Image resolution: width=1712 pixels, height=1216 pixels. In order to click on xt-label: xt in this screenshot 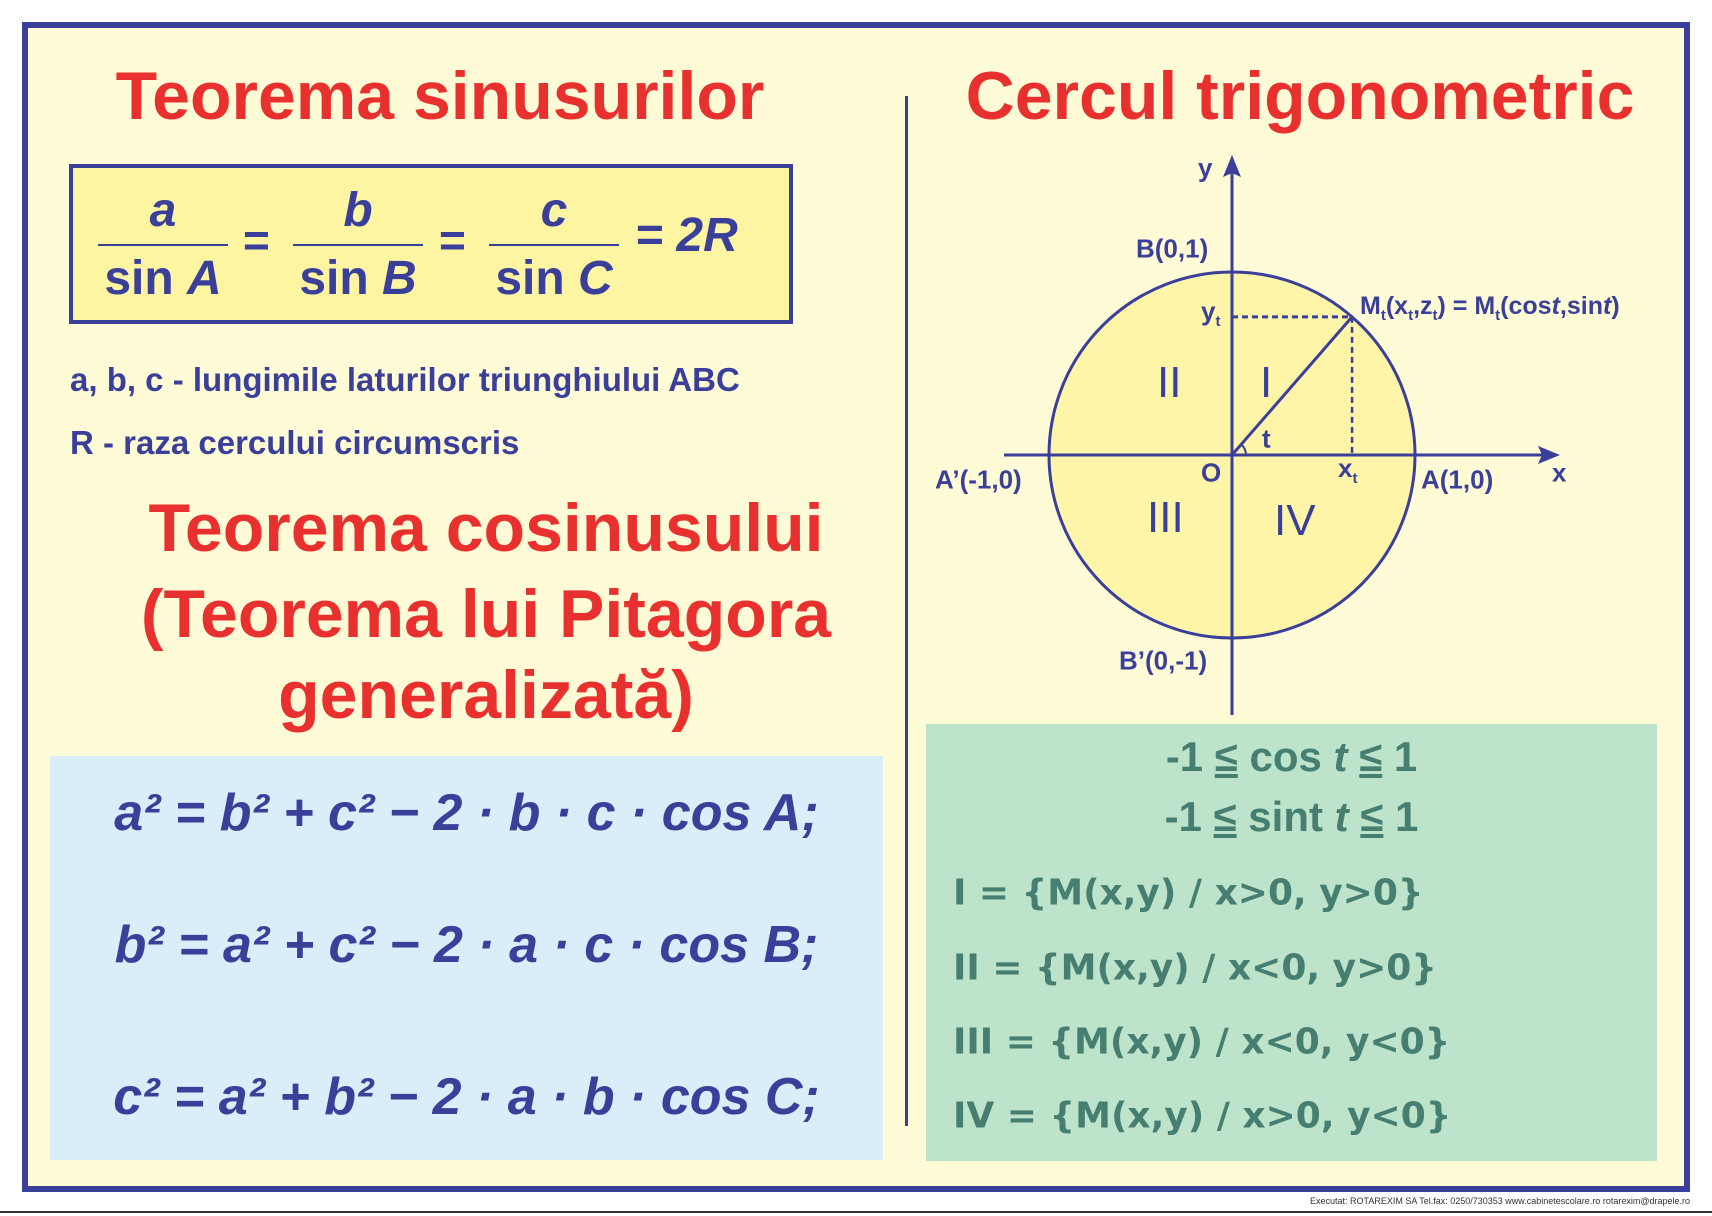, I will do `click(1347, 470)`.